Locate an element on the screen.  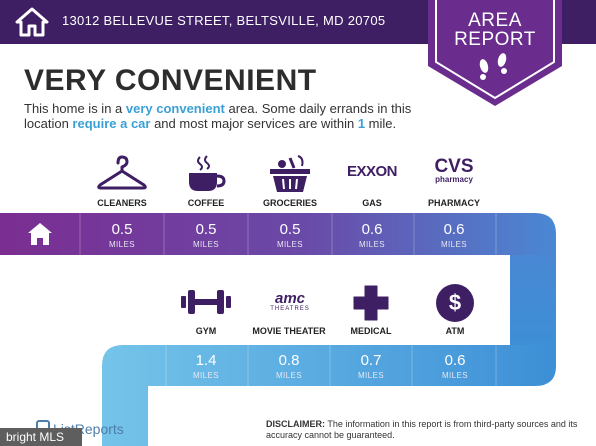
label-atm: ATM is located at coordinates (455, 331).